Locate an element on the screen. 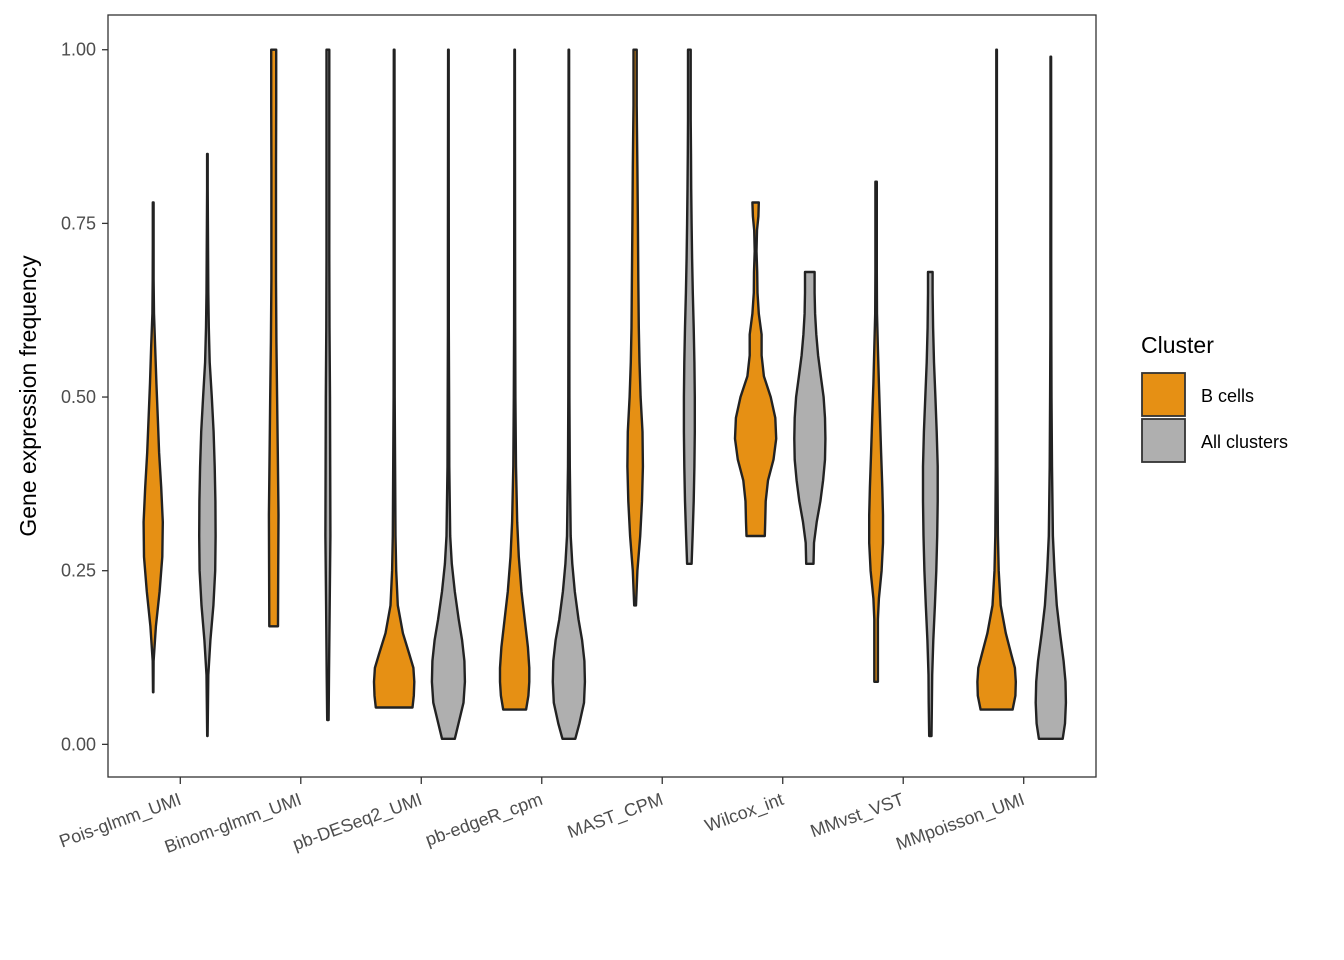 The width and height of the screenshot is (1344, 960). legend-label-b-cells: B cells is located at coordinates (1227, 396).